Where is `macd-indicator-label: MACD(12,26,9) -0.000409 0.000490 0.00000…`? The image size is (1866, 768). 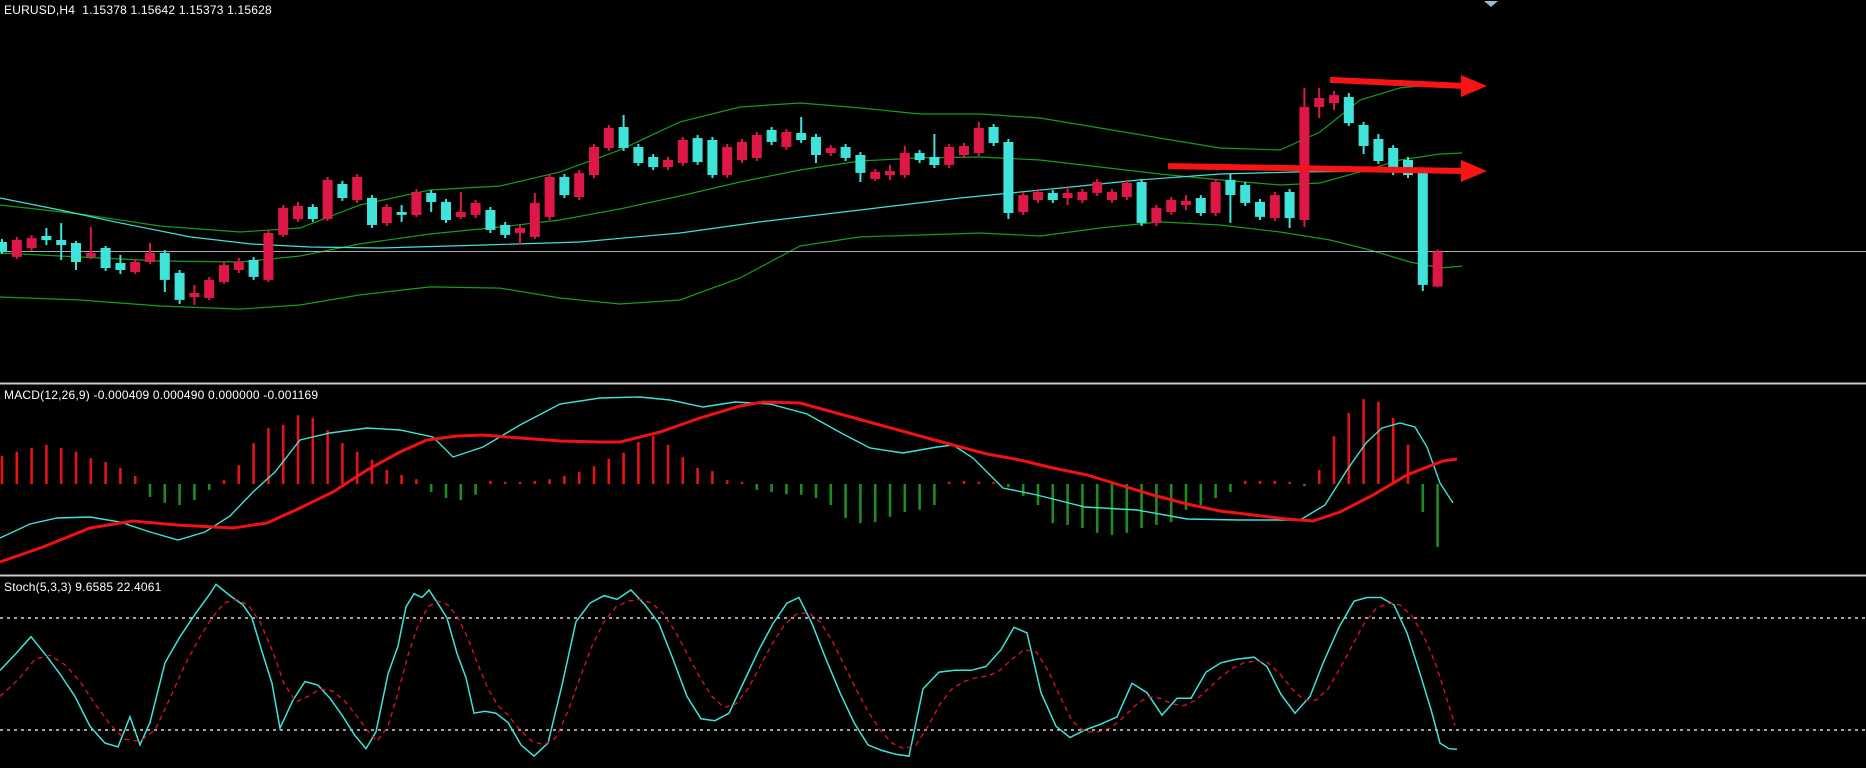 macd-indicator-label: MACD(12,26,9) -0.000409 0.000490 0.00000… is located at coordinates (161, 395).